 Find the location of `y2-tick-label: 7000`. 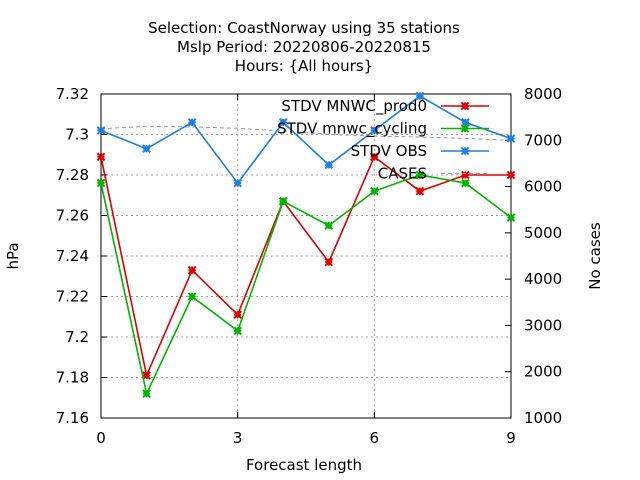

y2-tick-label: 7000 is located at coordinates (543, 140).